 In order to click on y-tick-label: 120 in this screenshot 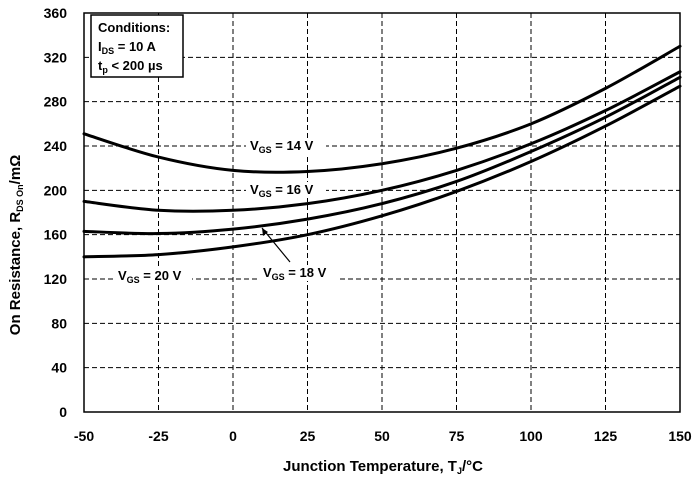, I will do `click(56, 279)`.